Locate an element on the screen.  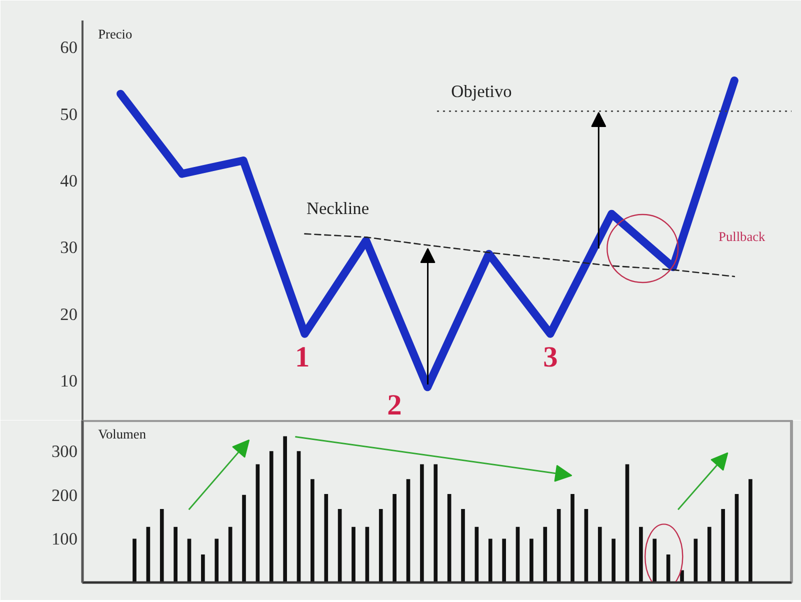
y-tick-label: 200 is located at coordinates (65, 495).